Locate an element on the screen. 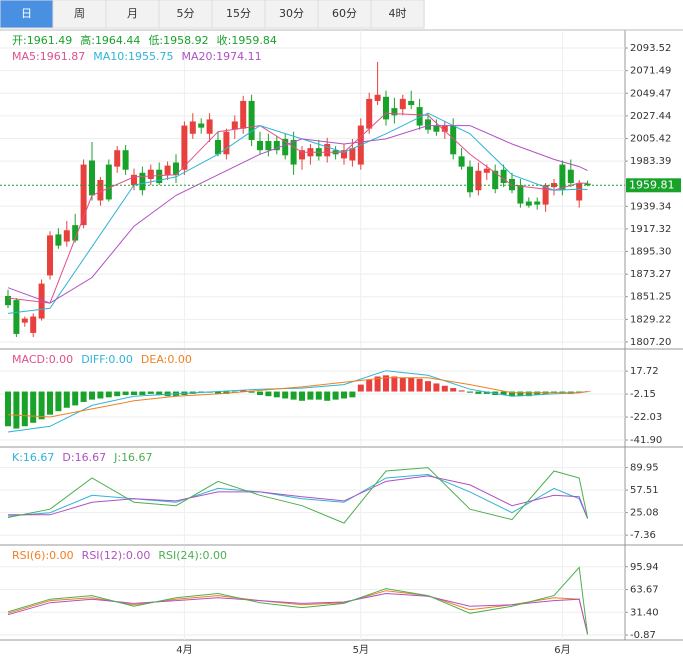  legend-name: 收: is located at coordinates (224, 40).